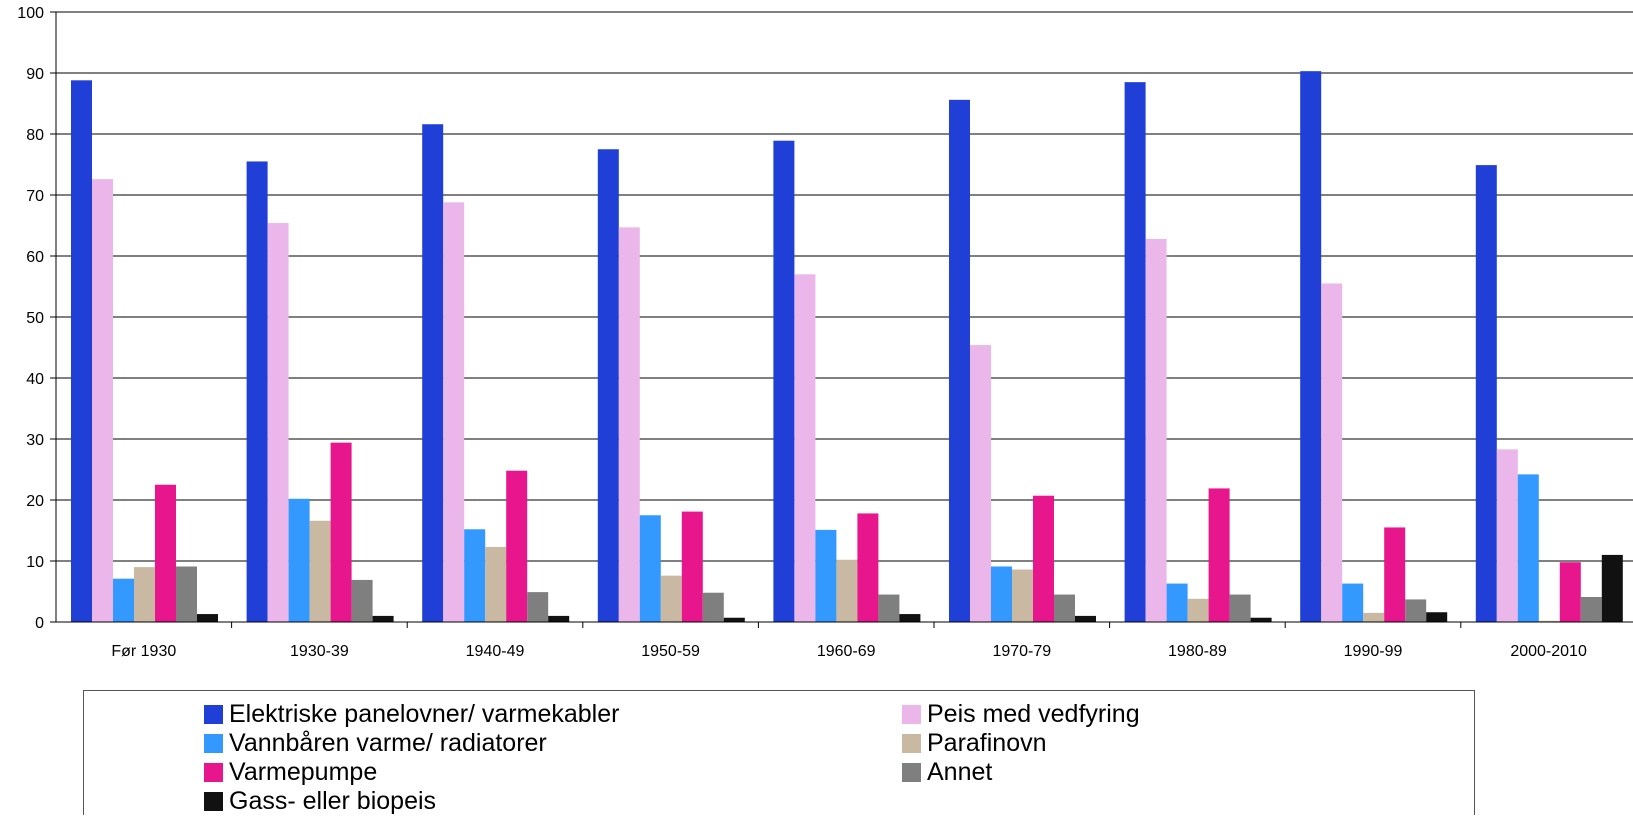  What do you see at coordinates (670, 651) in the screenshot?
I see `x-tick-label: 1950-59` at bounding box center [670, 651].